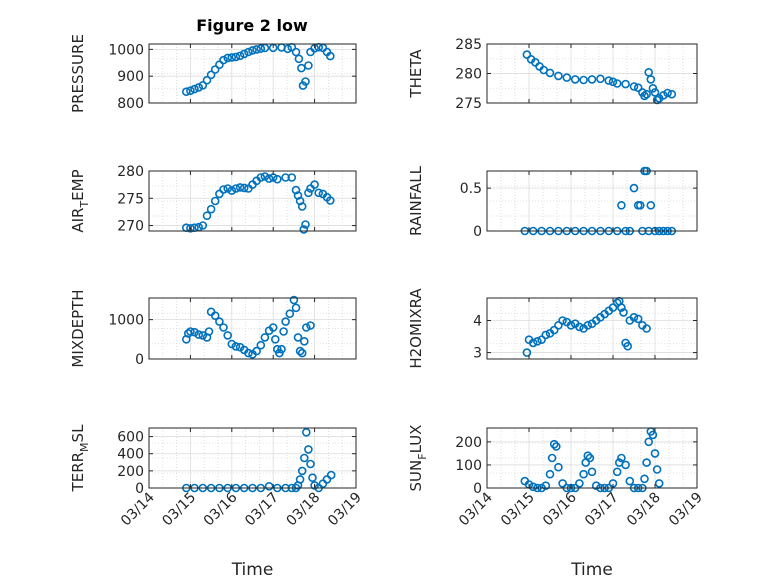  I want to click on y-tick-label: 600, so click(130, 438).